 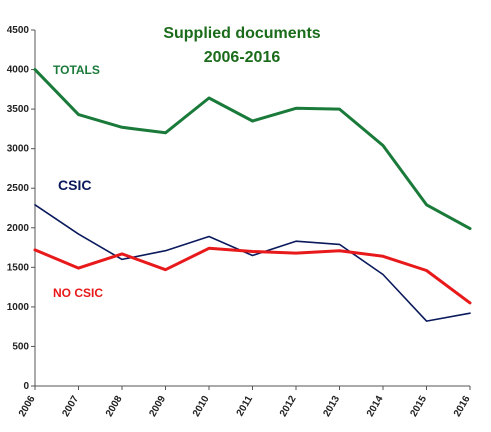 What do you see at coordinates (241, 33) in the screenshot?
I see `chart-title-line1: Supplied documents` at bounding box center [241, 33].